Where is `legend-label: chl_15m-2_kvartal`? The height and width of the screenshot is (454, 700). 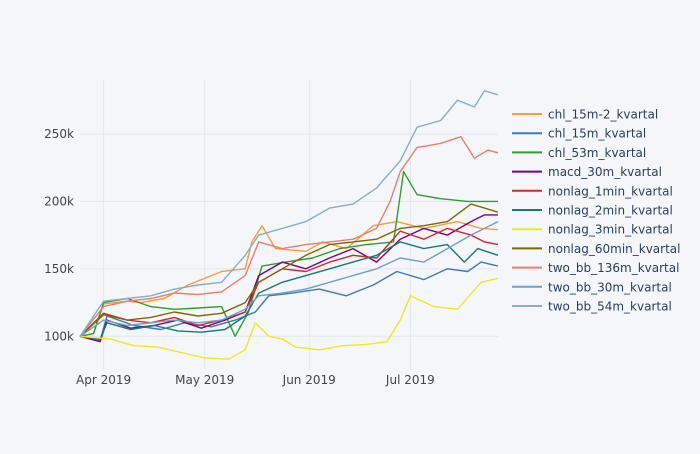
legend-label: chl_15m-2_kvartal is located at coordinates (603, 115).